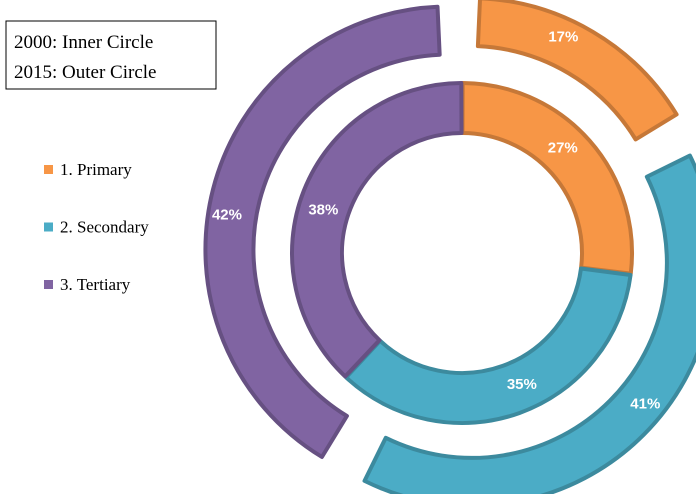 The width and height of the screenshot is (696, 494). Describe the element at coordinates (83, 42) in the screenshot. I see `annotation: 2000: Inner Circle` at that location.